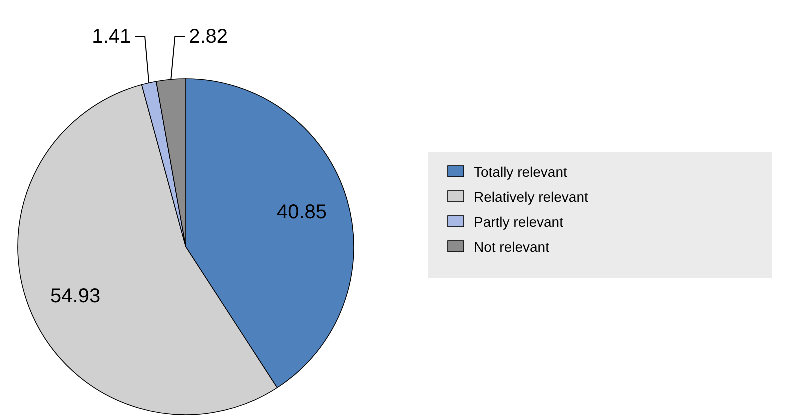 The height and width of the screenshot is (419, 788). What do you see at coordinates (531, 197) in the screenshot?
I see `legend-label: Relatively relevant` at bounding box center [531, 197].